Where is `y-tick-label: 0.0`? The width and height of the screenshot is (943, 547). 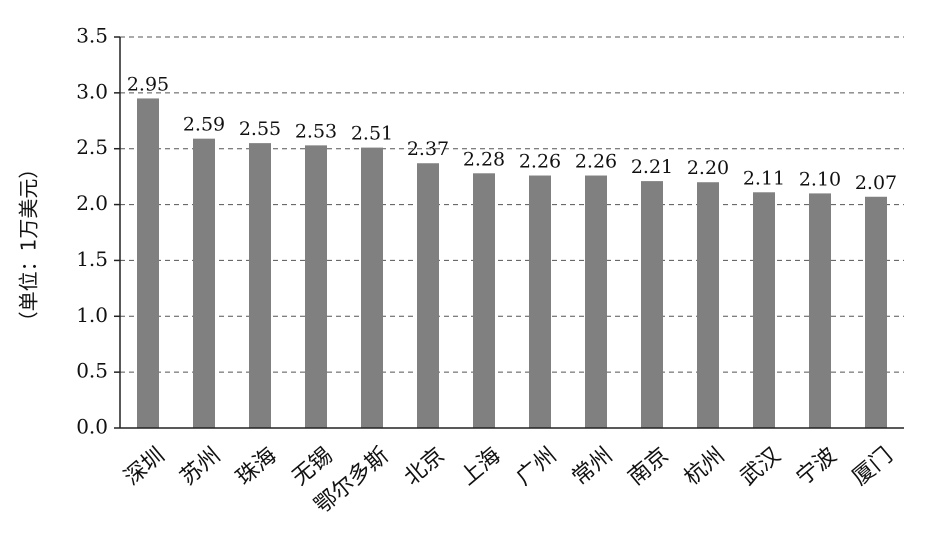 y-tick-label: 0.0 is located at coordinates (92, 427).